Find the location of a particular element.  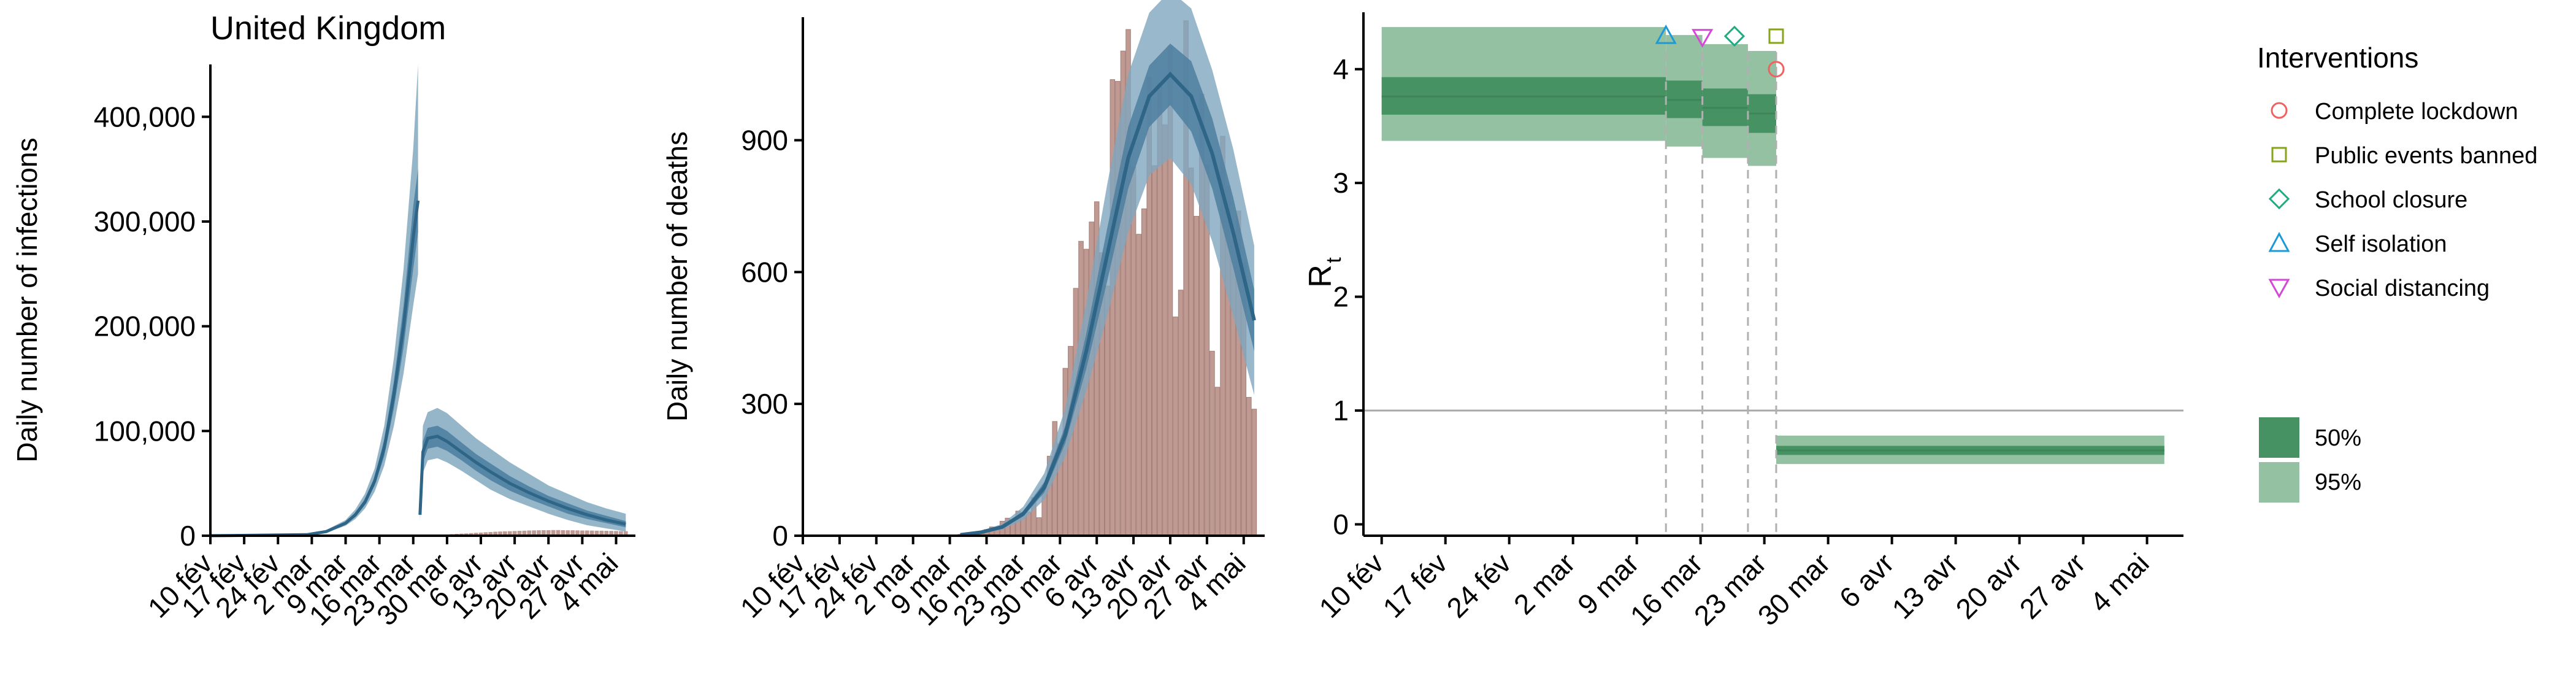

legend-label: Public events banned is located at coordinates (2426, 156).